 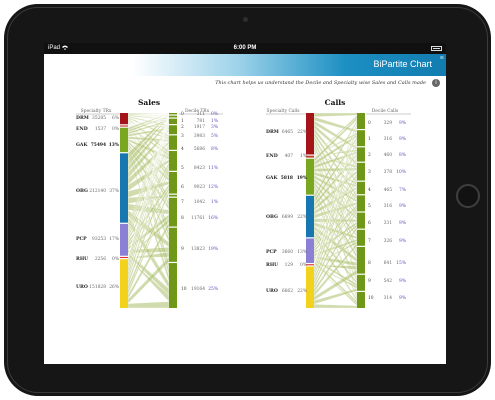 I want to click on sales-specialty-pct-obg: 37%, so click(x=114, y=191).